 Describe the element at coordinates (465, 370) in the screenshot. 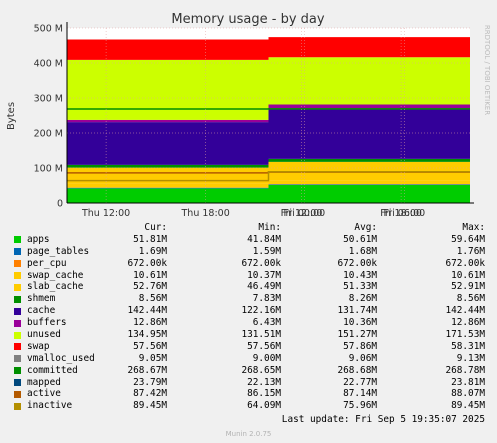

I see `legend-max: 268.78M` at that location.